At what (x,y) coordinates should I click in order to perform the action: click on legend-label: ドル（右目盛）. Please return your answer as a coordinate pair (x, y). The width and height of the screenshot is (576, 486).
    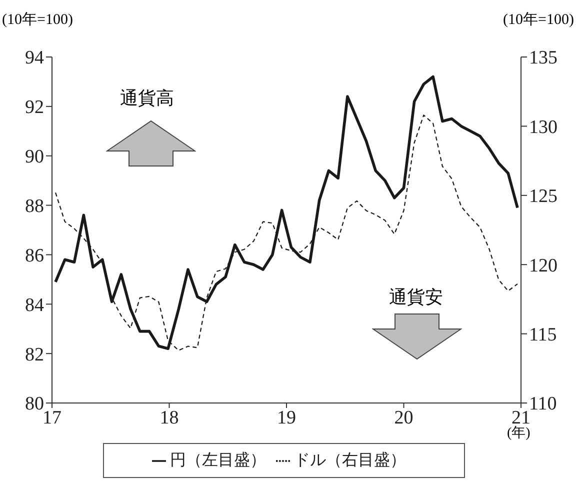
    Looking at the image, I should click on (350, 460).